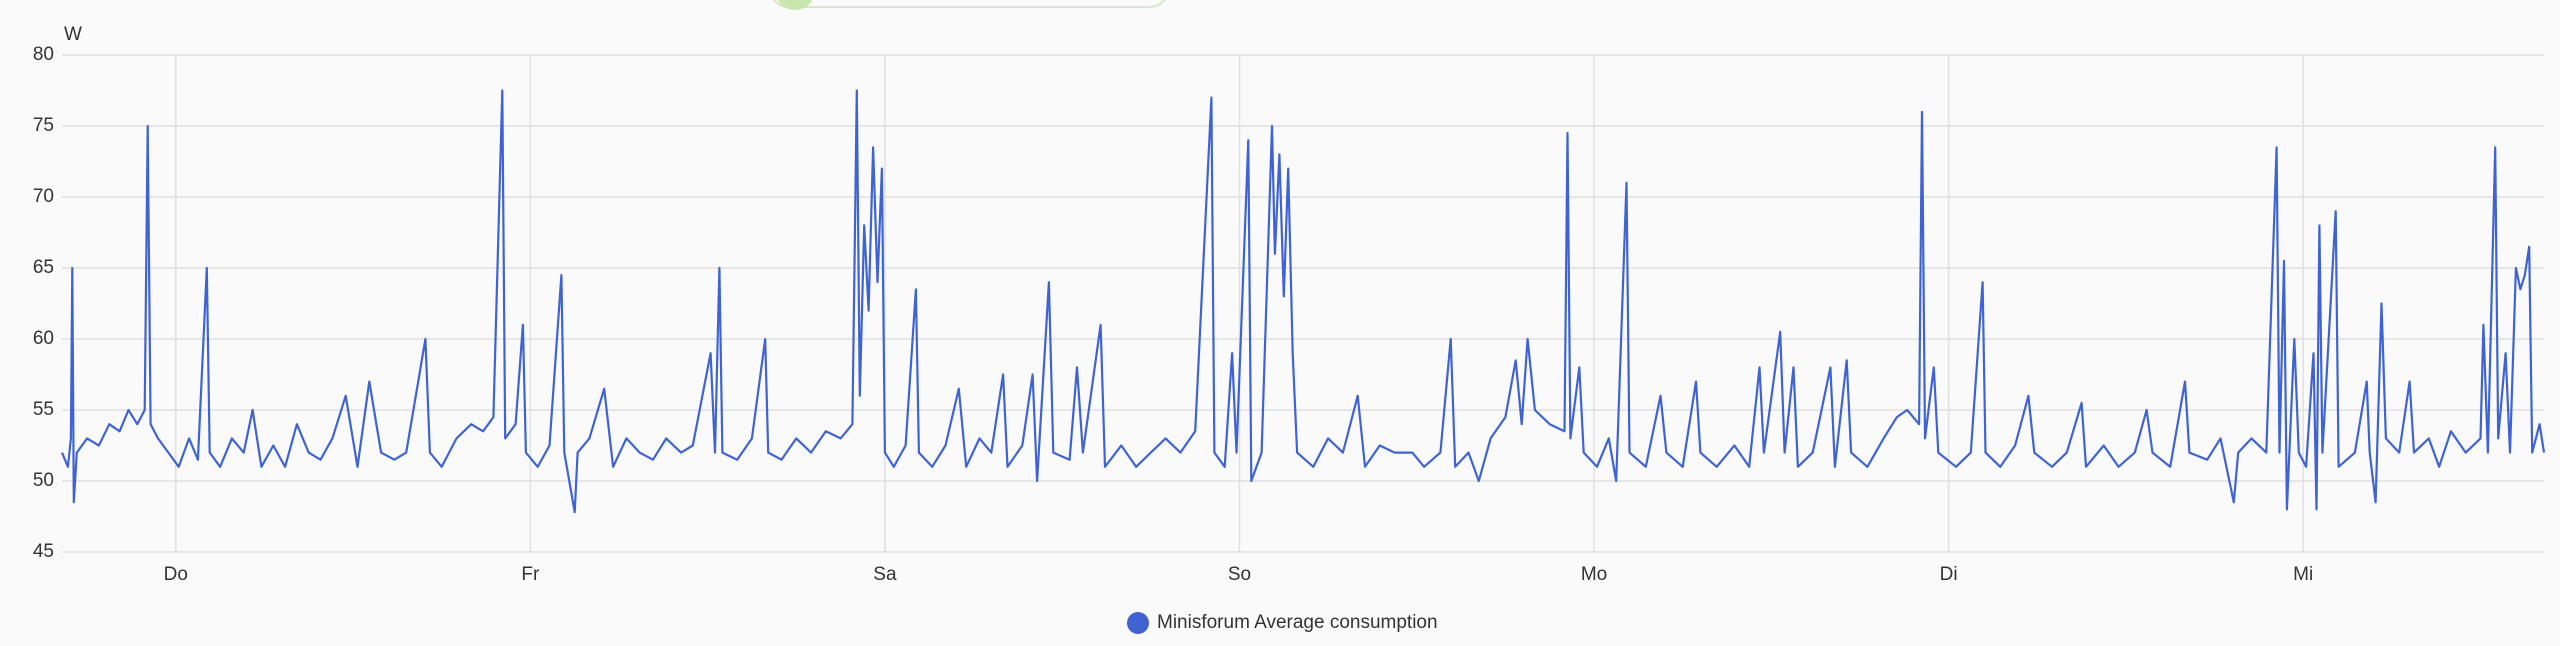 This screenshot has width=2560, height=646. I want to click on y-tick-label: 55, so click(43, 409).